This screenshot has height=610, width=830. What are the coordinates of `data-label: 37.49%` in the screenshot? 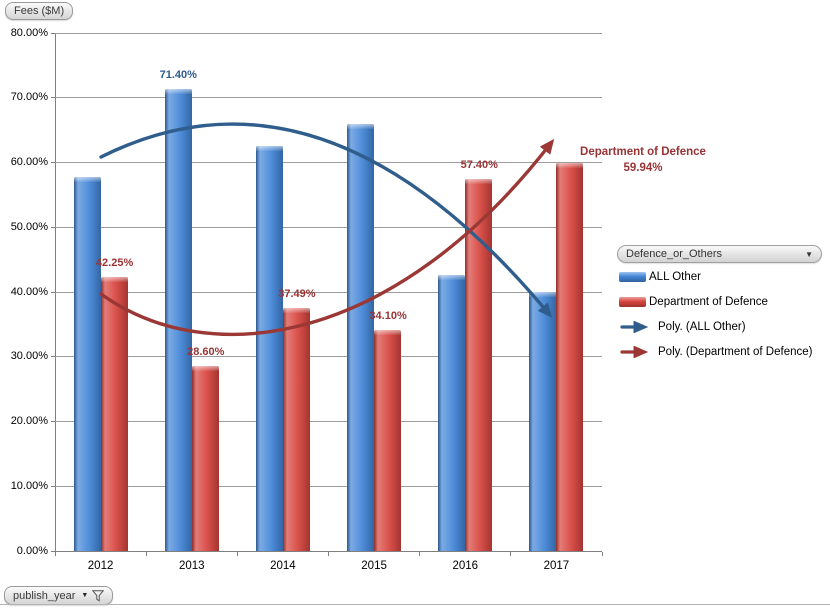 It's located at (297, 294).